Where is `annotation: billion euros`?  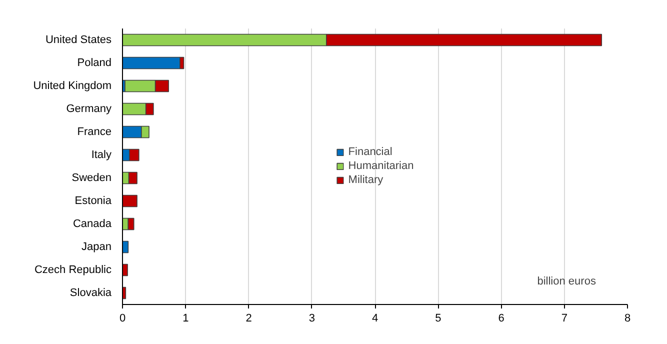
annotation: billion euros is located at coordinates (566, 282).